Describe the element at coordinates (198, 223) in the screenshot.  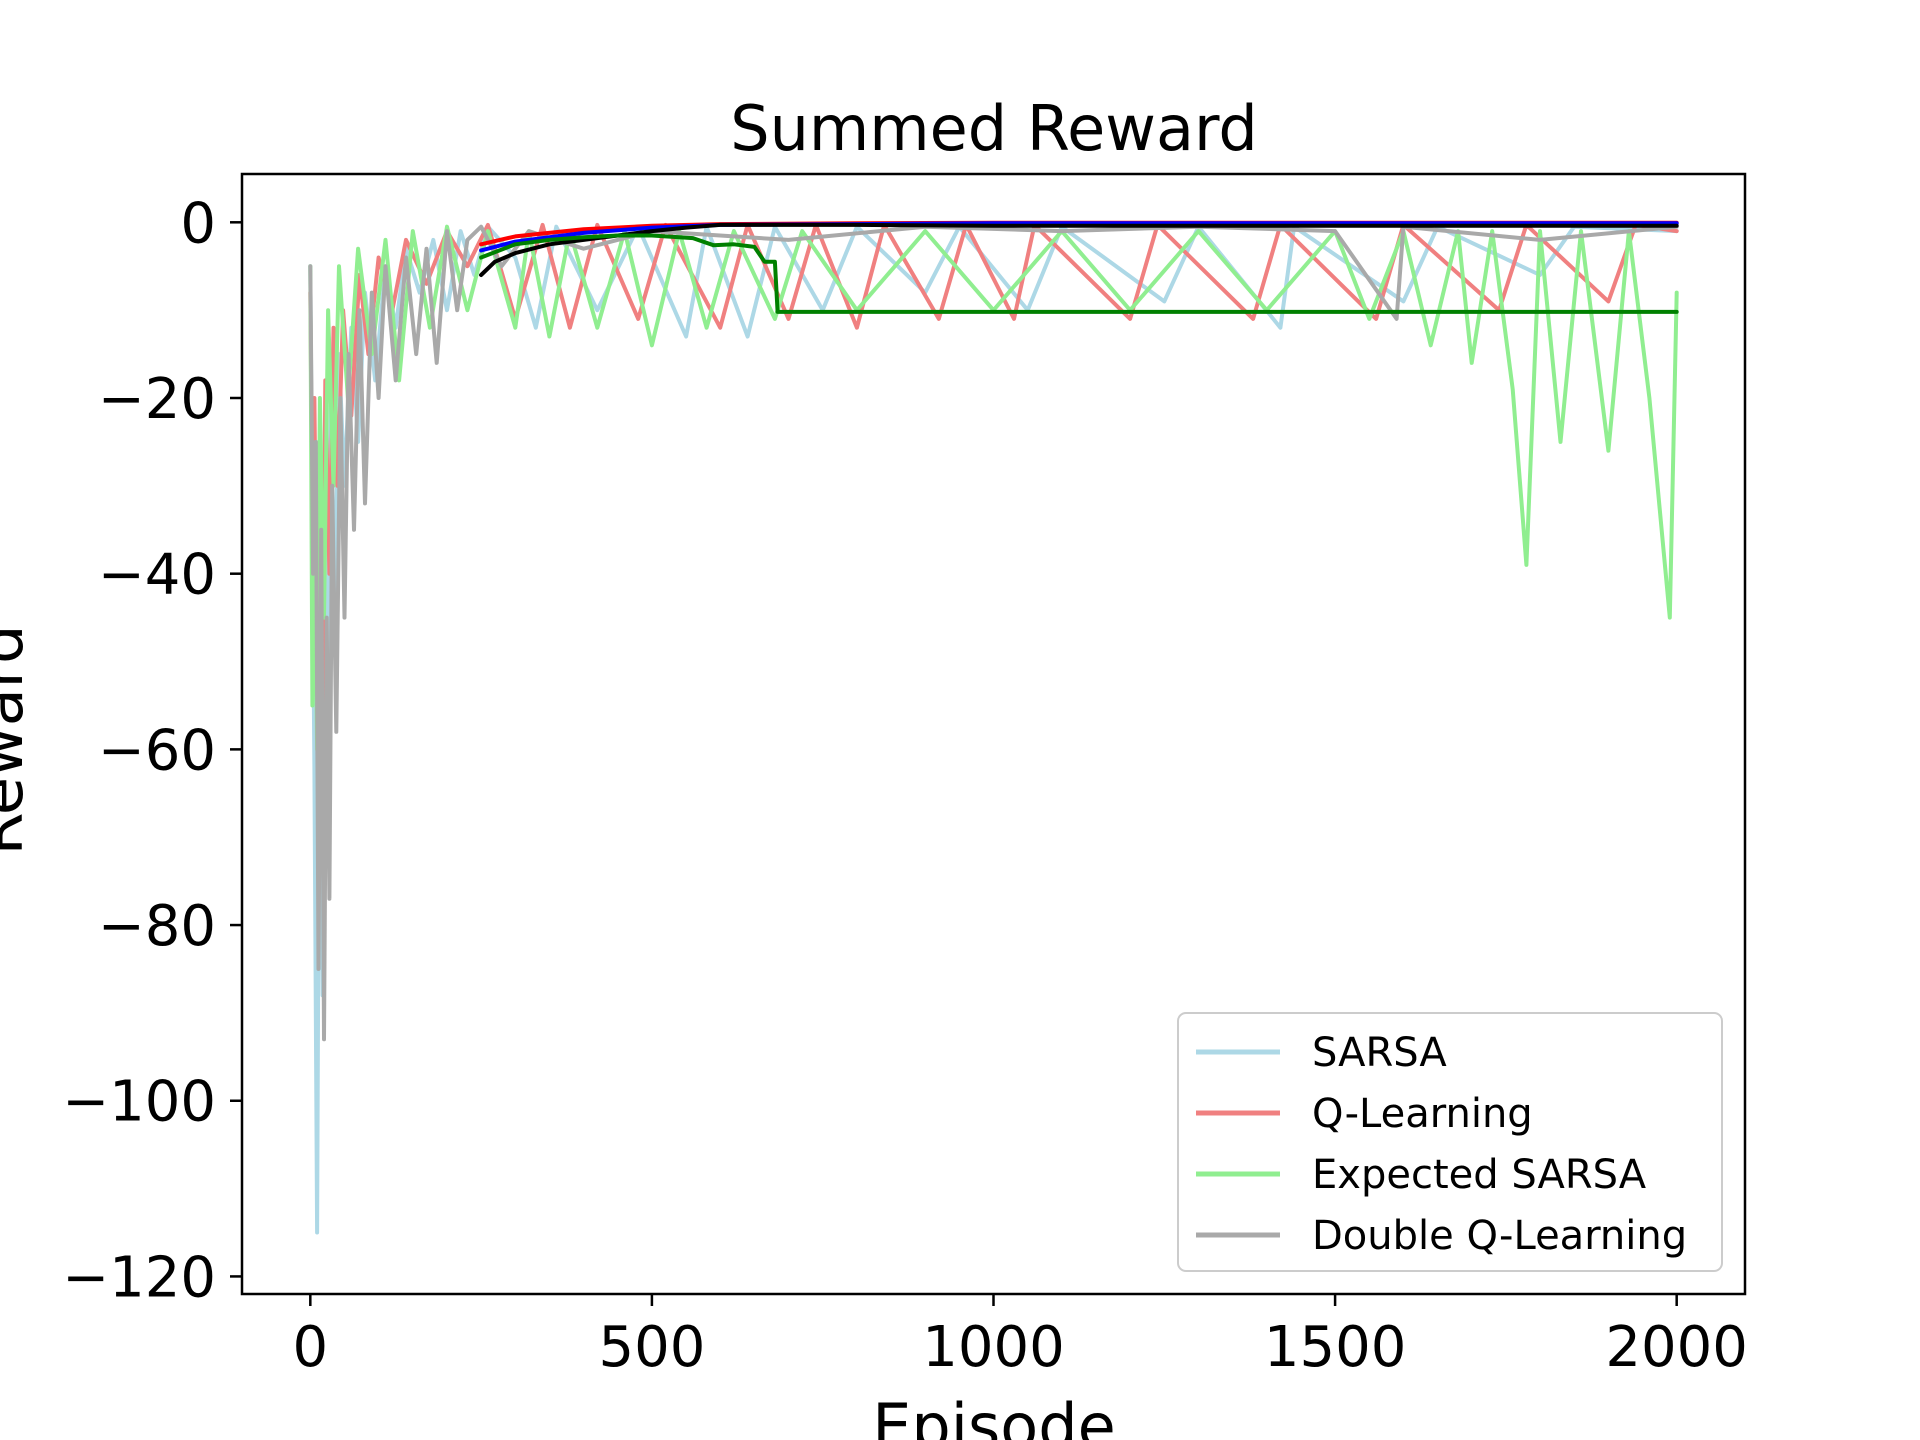
I see `y-tick-label: 0` at that location.